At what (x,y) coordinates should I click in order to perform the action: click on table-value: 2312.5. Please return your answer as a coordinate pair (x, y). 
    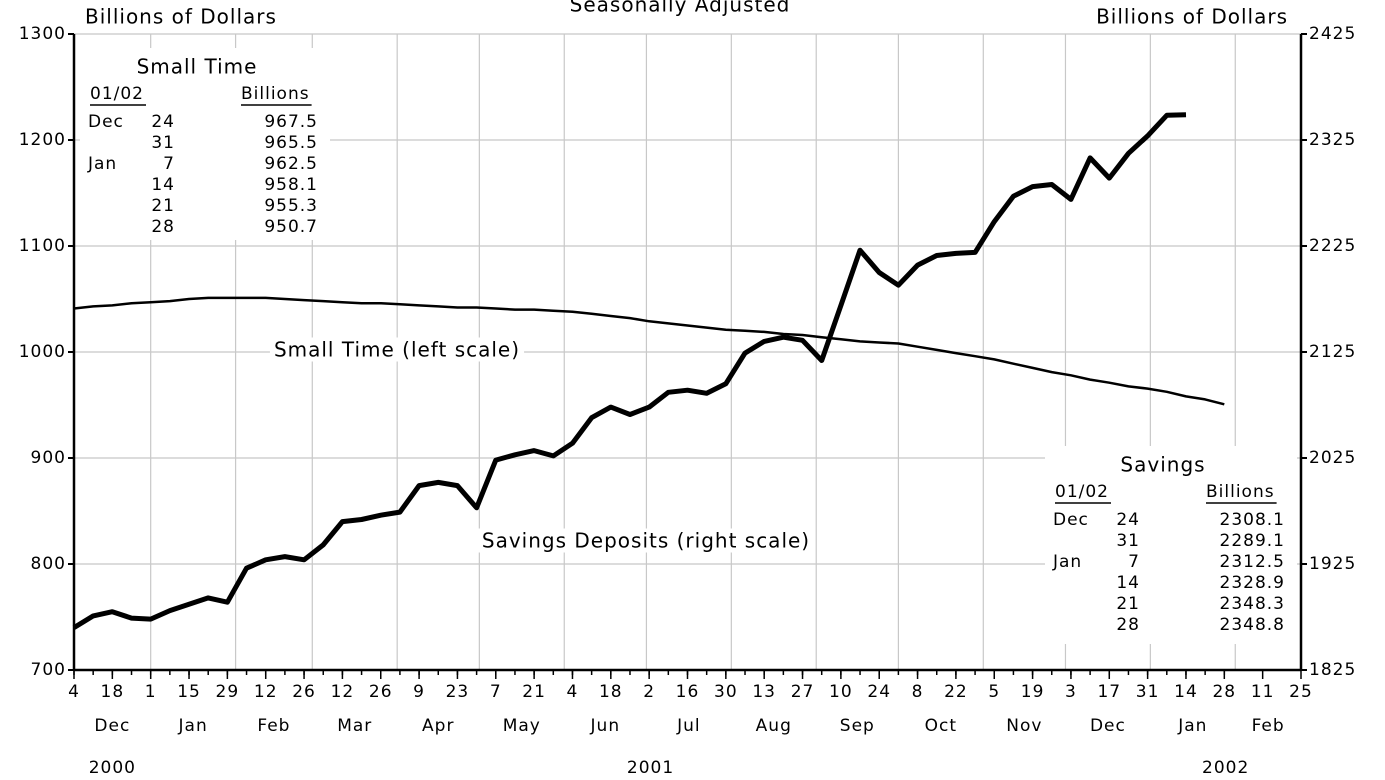
    Looking at the image, I should click on (1252, 562).